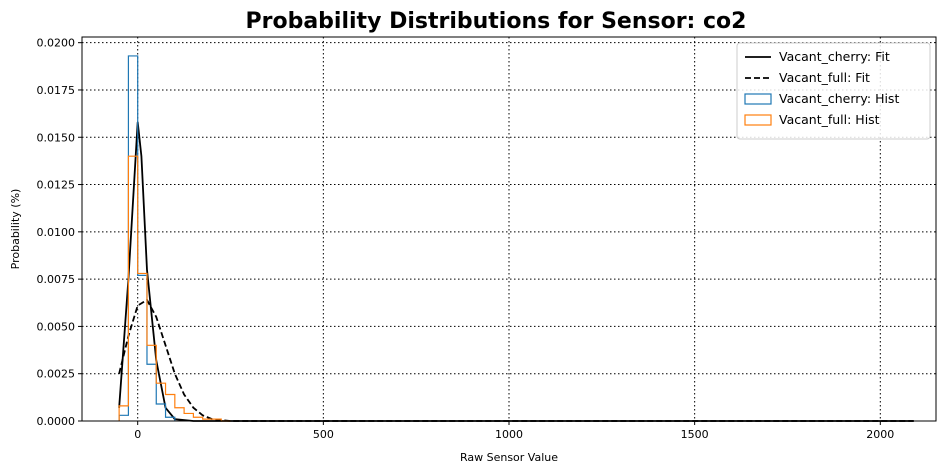  Describe the element at coordinates (56, 185) in the screenshot. I see `y-tick-label: 0.0125` at that location.